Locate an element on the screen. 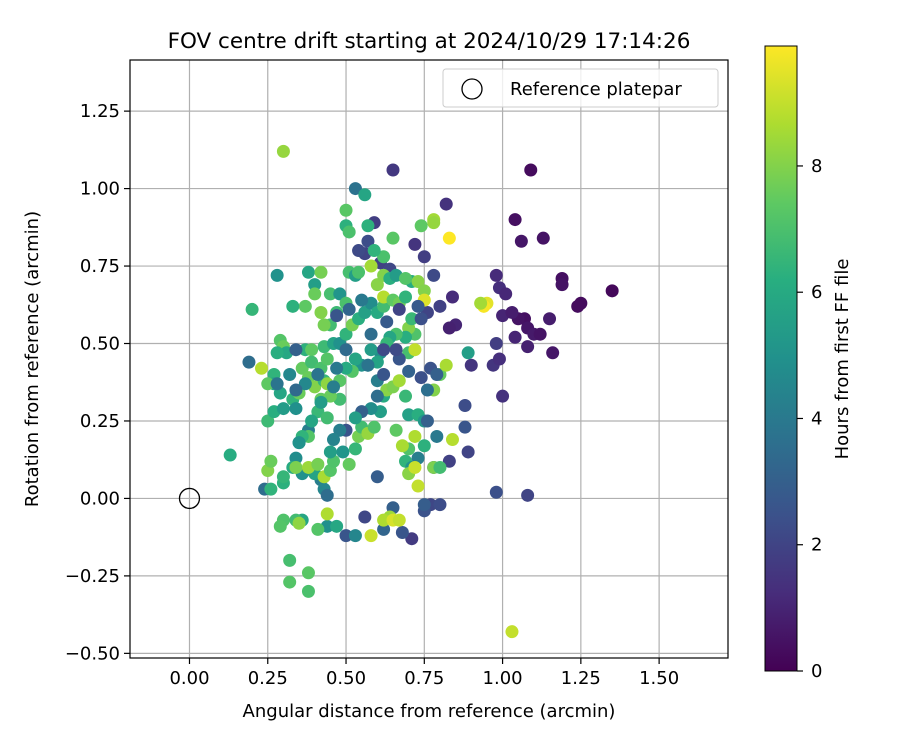 This screenshot has width=900, height=750. reference-marker-icon is located at coordinates (189, 498).